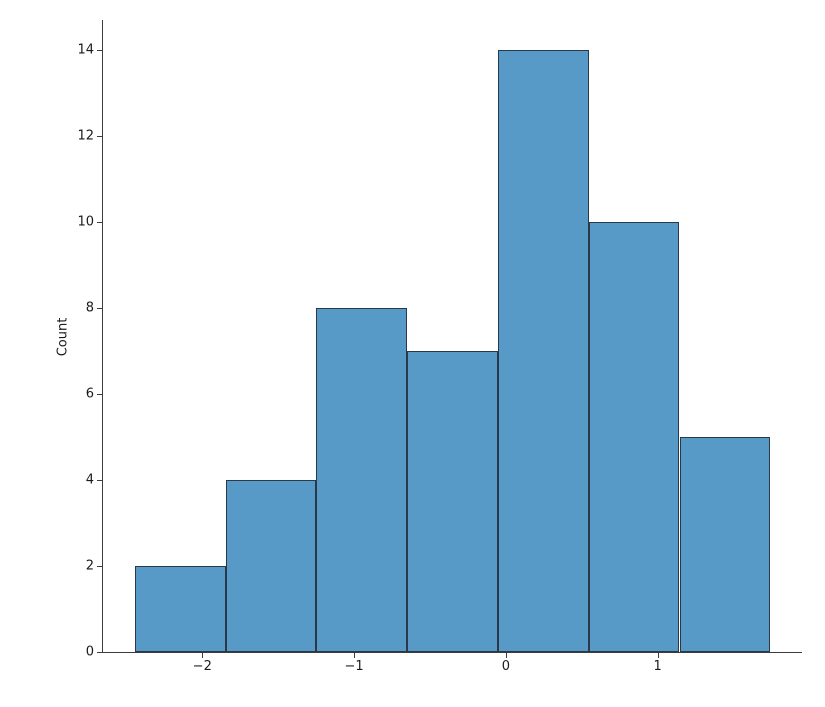 The image size is (825, 707). I want to click on y-tick-label: 2, so click(89, 566).